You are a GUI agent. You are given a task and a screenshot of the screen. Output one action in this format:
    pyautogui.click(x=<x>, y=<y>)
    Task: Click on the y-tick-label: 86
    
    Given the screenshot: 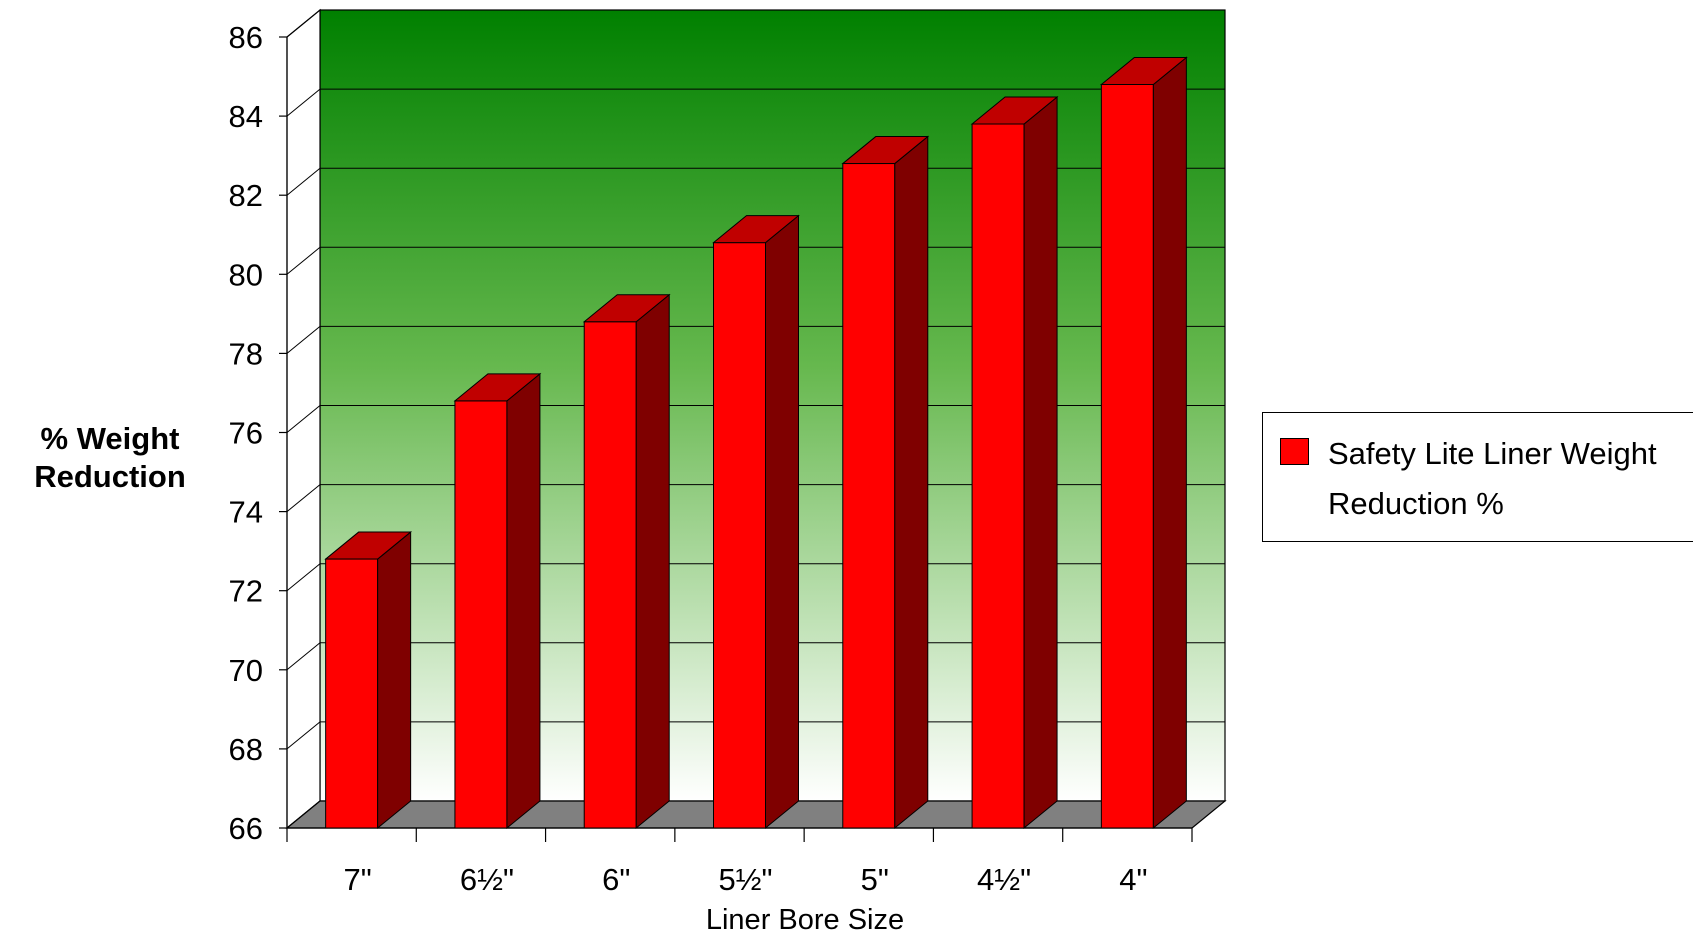 What is the action you would take?
    pyautogui.click(x=246, y=37)
    